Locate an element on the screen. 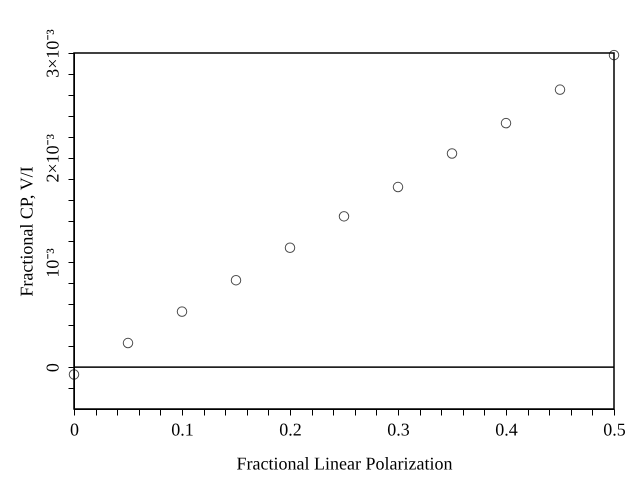  y-tick-label: 0 is located at coordinates (52, 367).